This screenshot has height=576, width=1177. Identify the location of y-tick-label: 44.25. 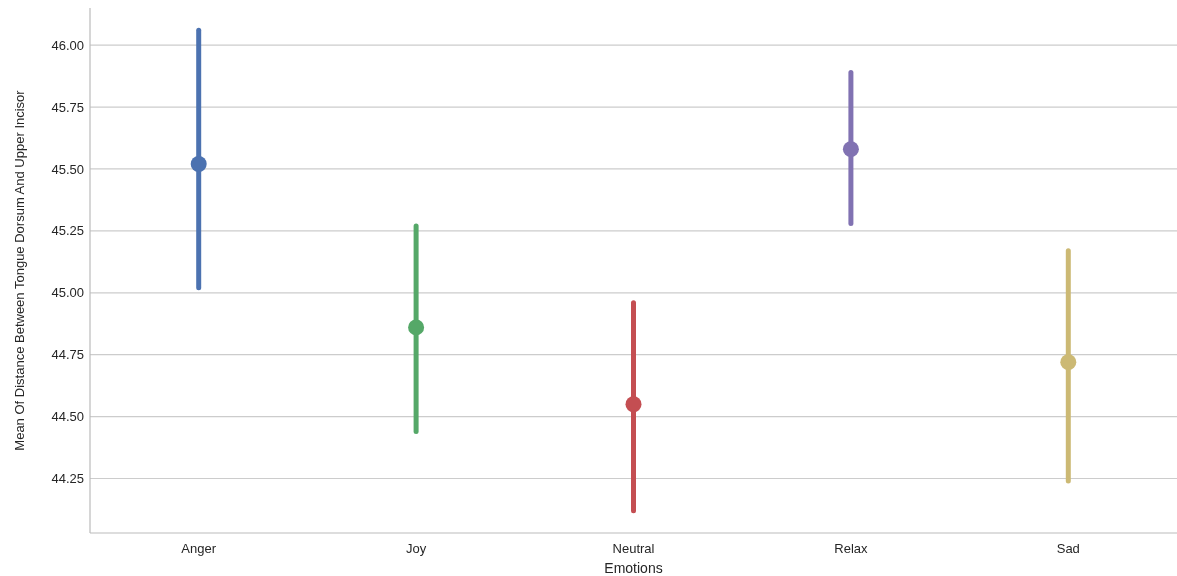
(67, 479).